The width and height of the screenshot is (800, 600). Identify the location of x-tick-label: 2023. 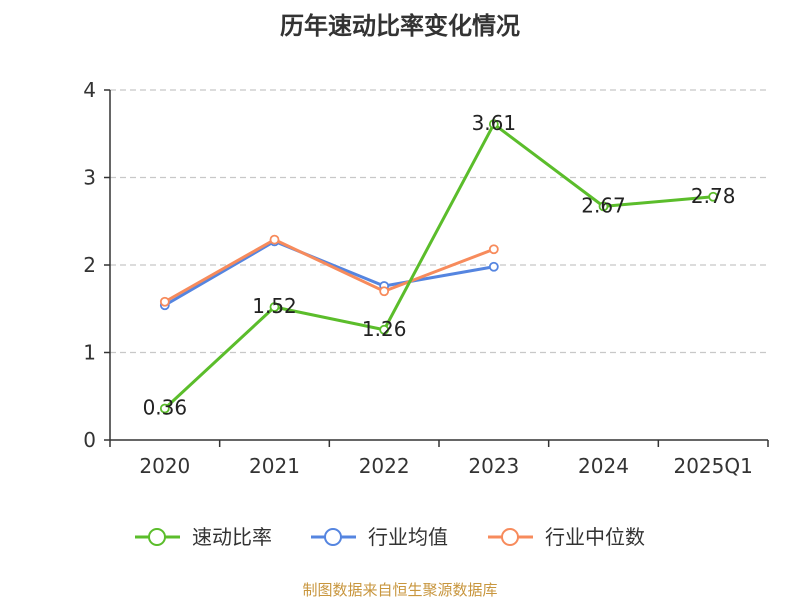
(493, 466).